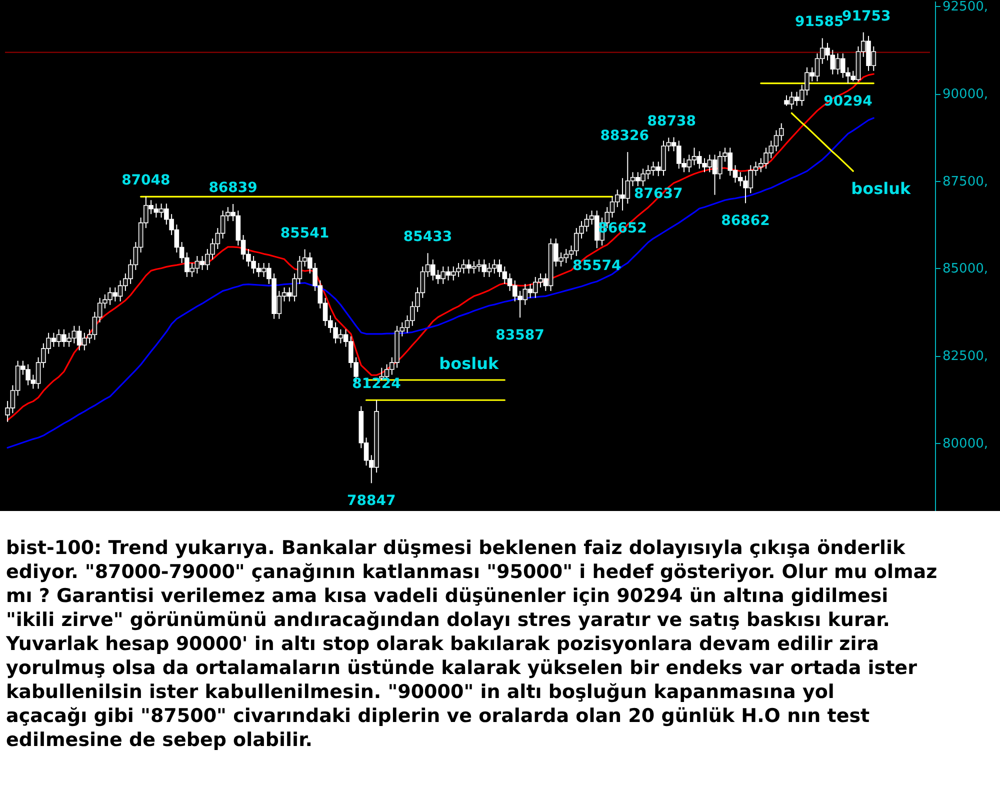 Image resolution: width=1000 pixels, height=789 pixels. What do you see at coordinates (146, 180) in the screenshot?
I see `annotation: 87048` at bounding box center [146, 180].